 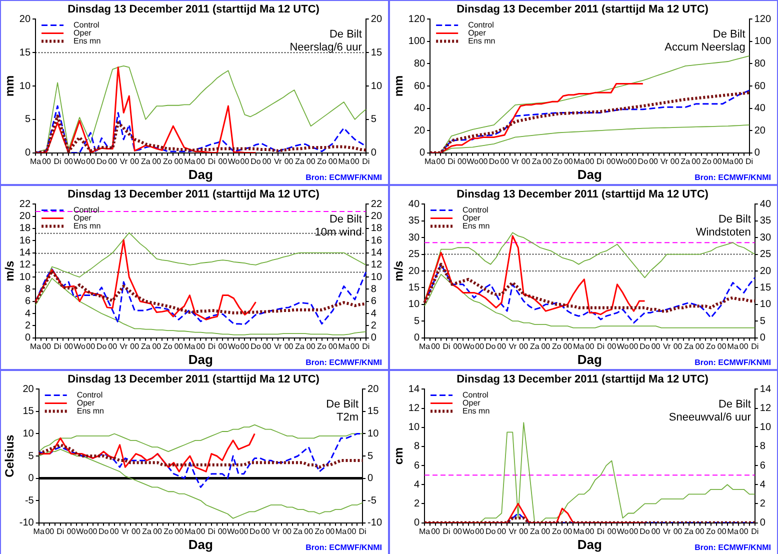 I want to click on y-tick-label: 2, so click(x=417, y=504).